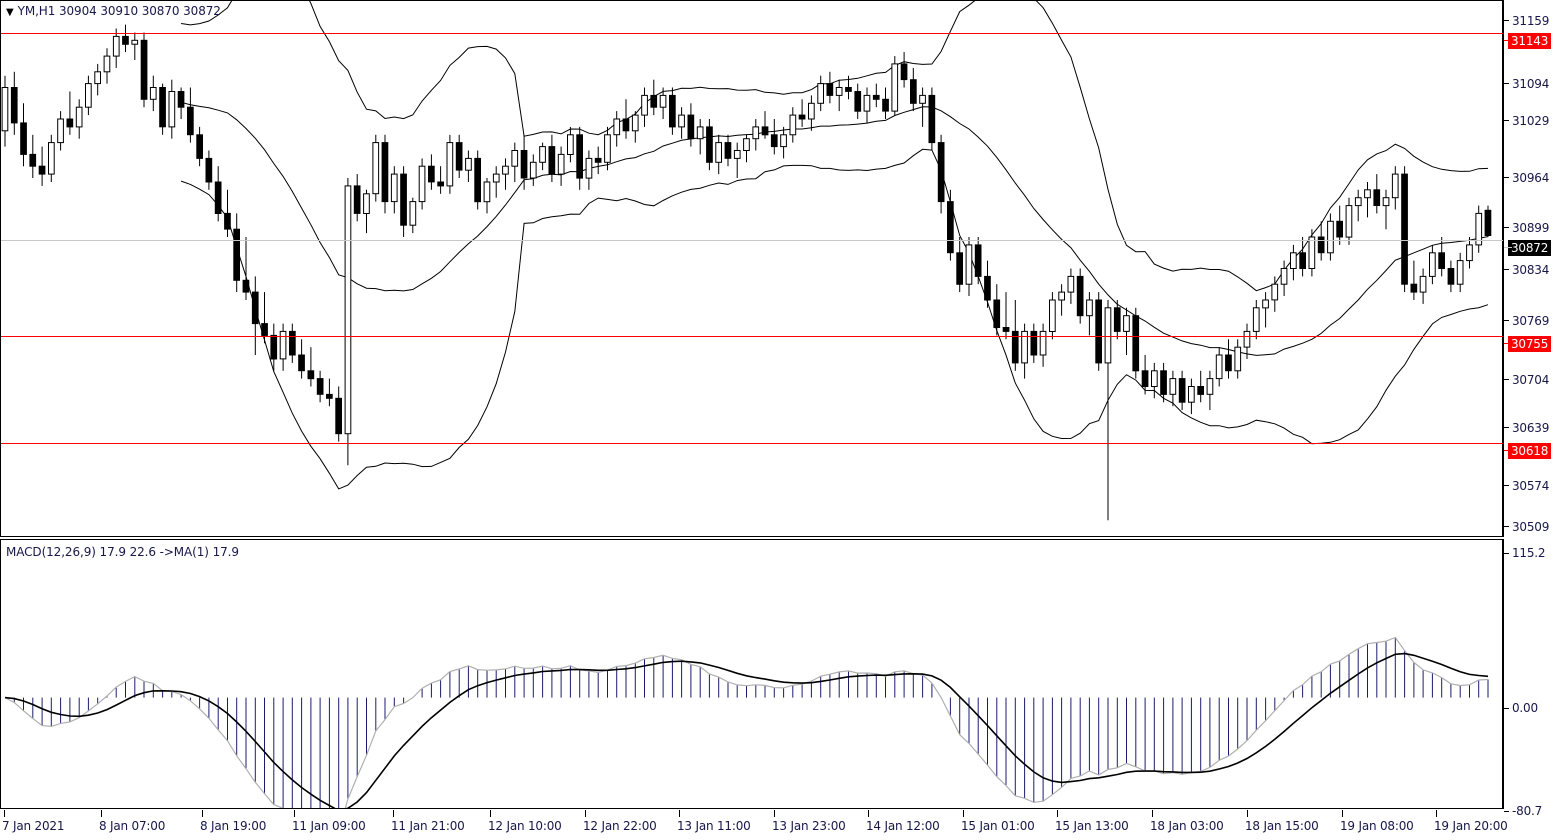 This screenshot has width=1560, height=840. Describe the element at coordinates (525, 826) in the screenshot. I see `time-axis-label: 12 Jan 10:00` at that location.